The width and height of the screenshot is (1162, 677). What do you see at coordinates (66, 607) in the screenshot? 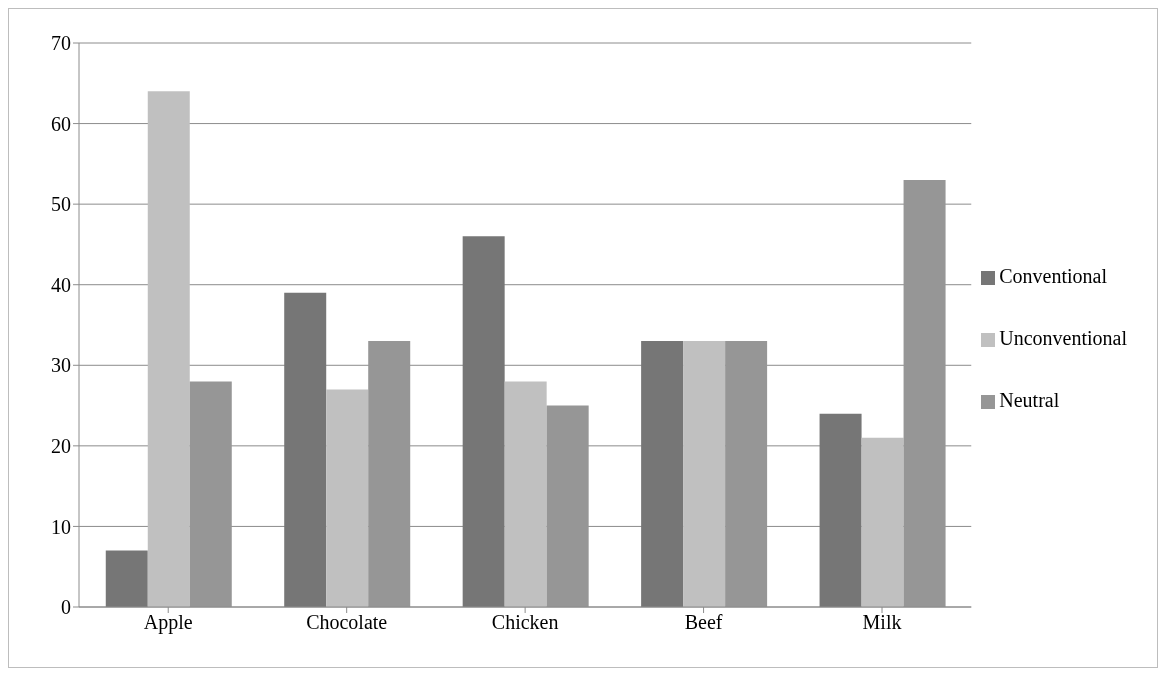
I see `y-tick-label: 0` at bounding box center [66, 607].